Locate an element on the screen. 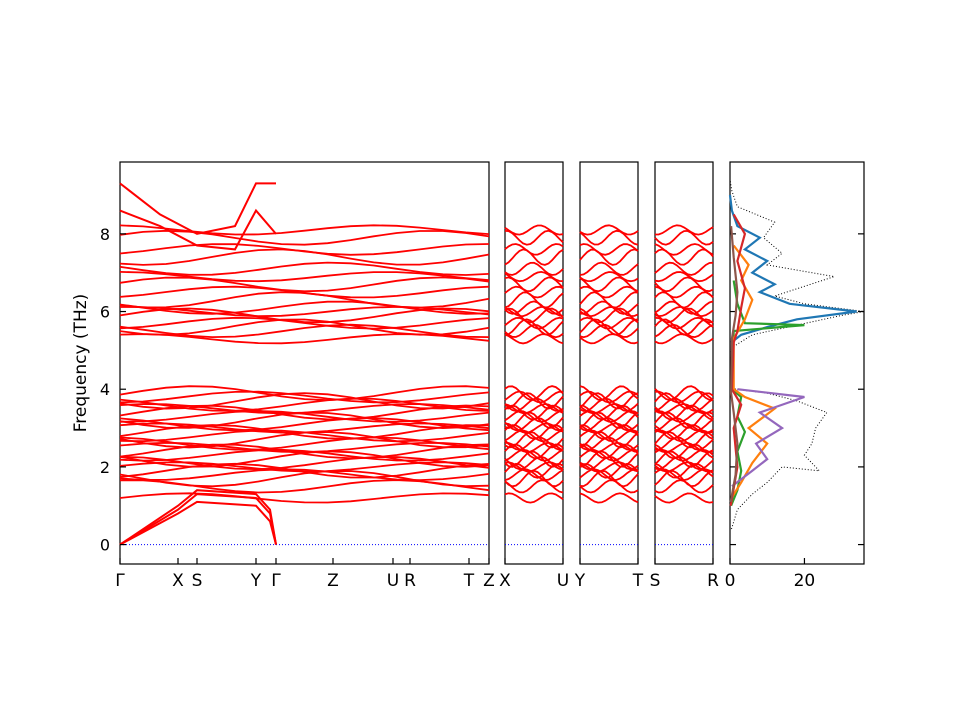  dos-x-tick-label: 20 is located at coordinates (805, 581).